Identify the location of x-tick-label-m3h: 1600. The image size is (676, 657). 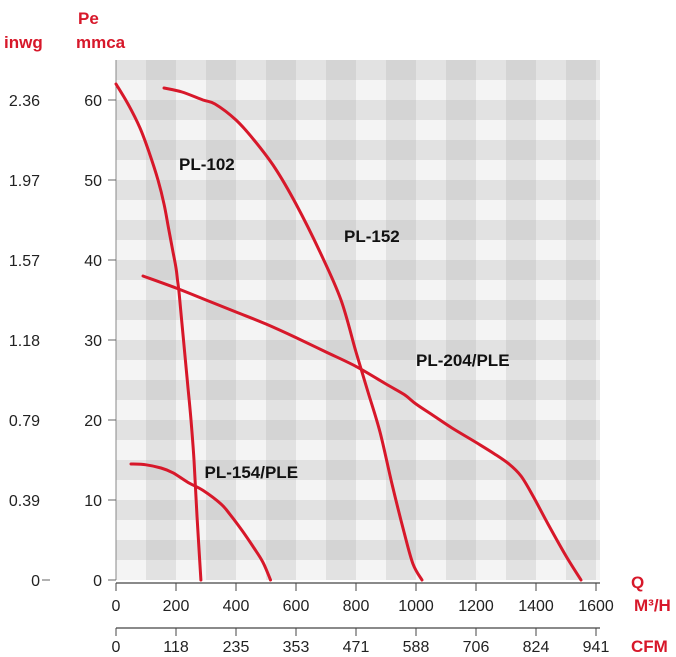
(596, 606).